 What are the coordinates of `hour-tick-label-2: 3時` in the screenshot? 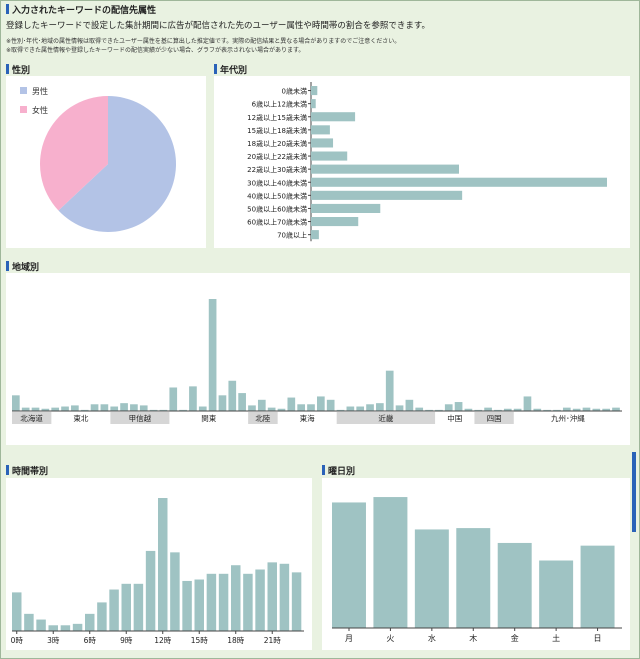 It's located at (53, 640).